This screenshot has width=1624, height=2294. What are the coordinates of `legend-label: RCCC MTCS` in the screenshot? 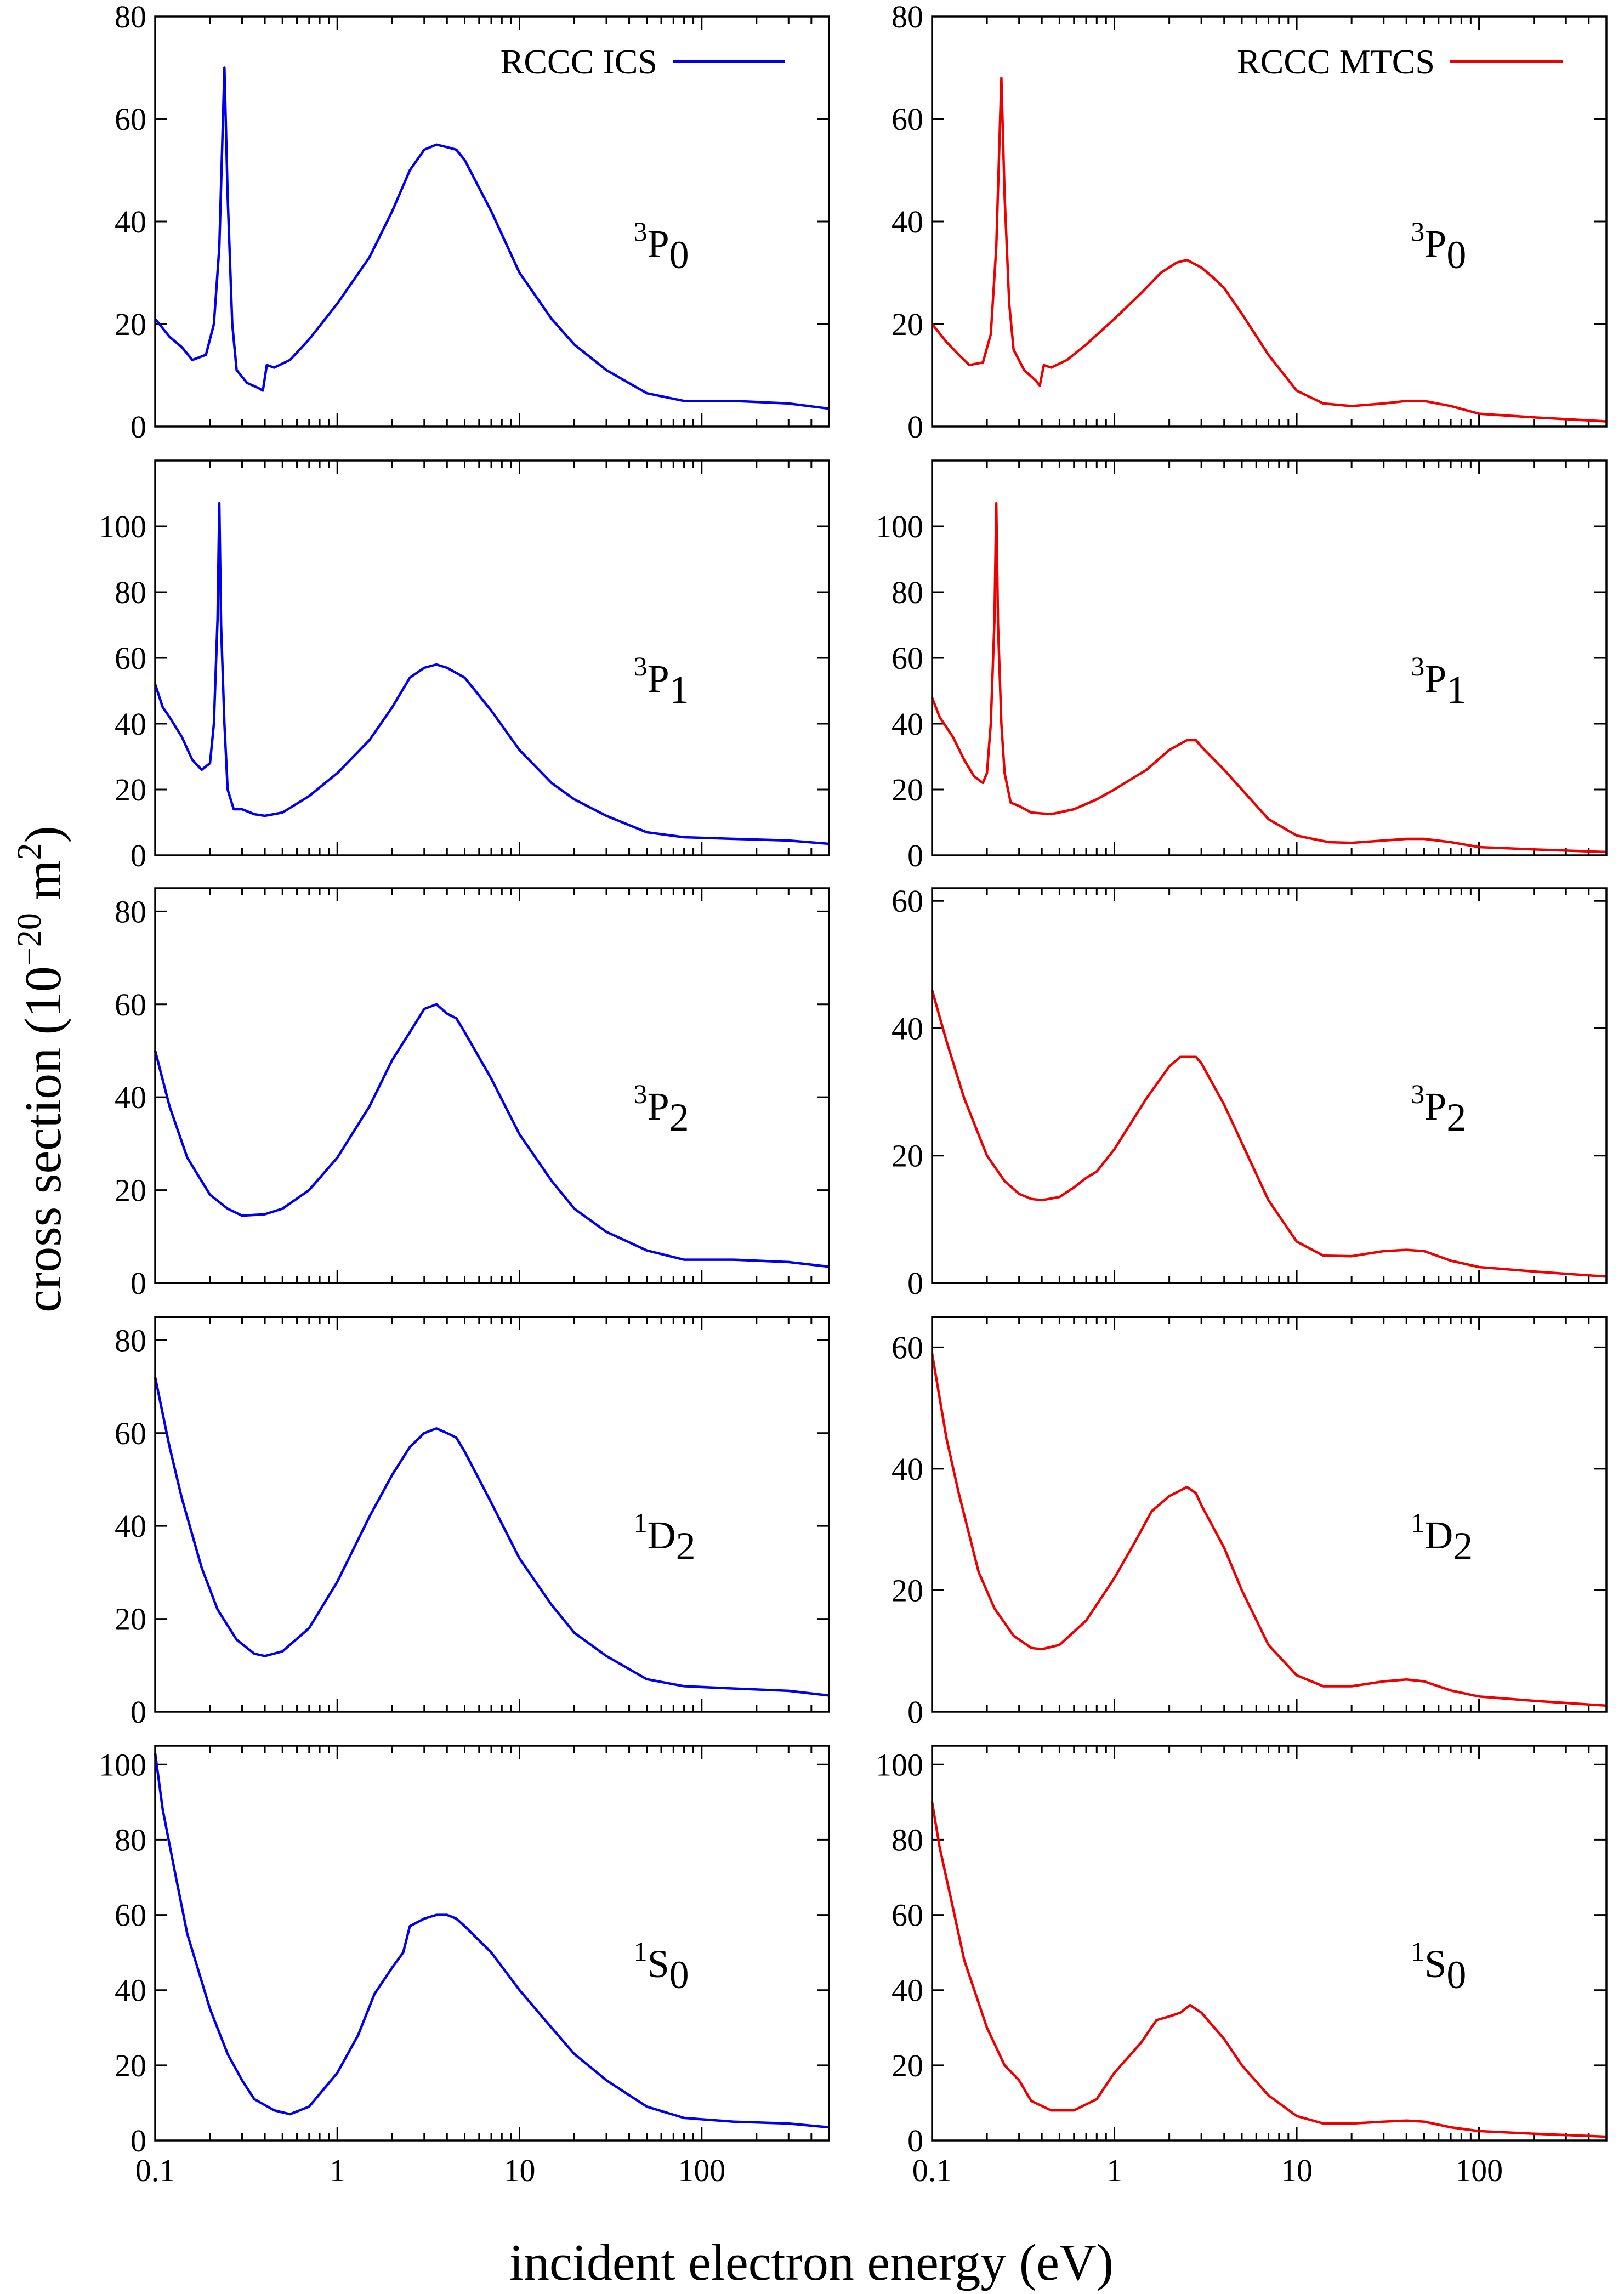 It's located at (1336, 61).